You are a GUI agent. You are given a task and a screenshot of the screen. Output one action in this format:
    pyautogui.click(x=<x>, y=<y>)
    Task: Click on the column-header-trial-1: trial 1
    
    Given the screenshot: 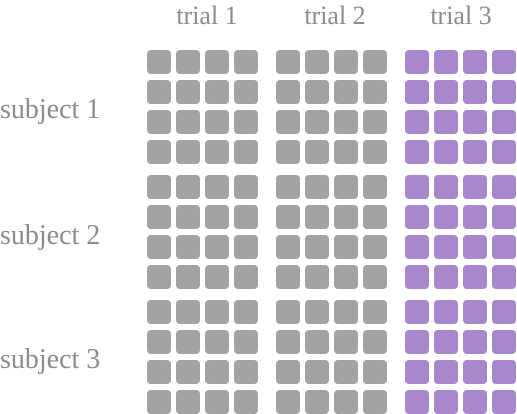 What is the action you would take?
    pyautogui.click(x=207, y=15)
    